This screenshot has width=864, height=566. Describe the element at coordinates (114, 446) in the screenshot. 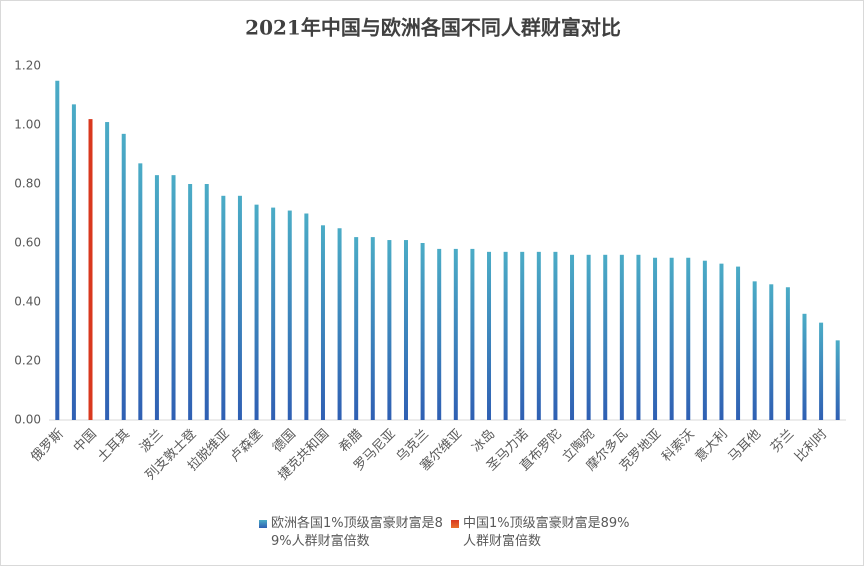

I see `x-tick-label: 土耳其` at that location.